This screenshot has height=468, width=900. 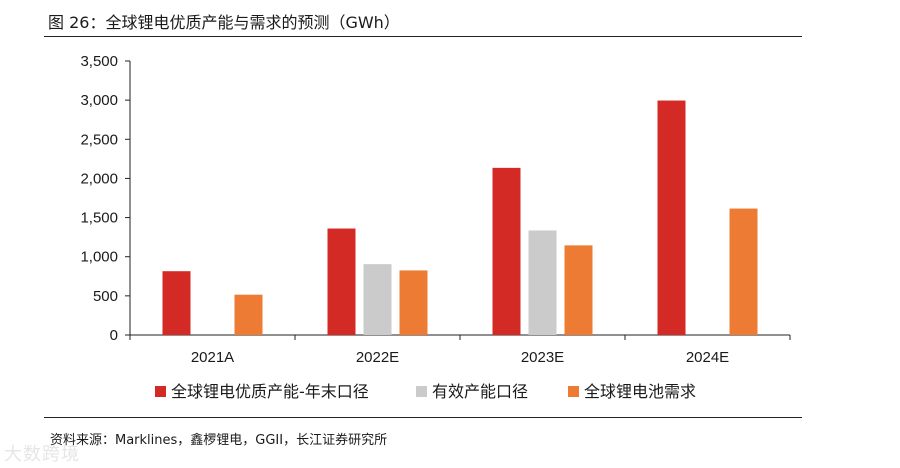 I want to click on bar-3-2023E, so click(x=578, y=290).